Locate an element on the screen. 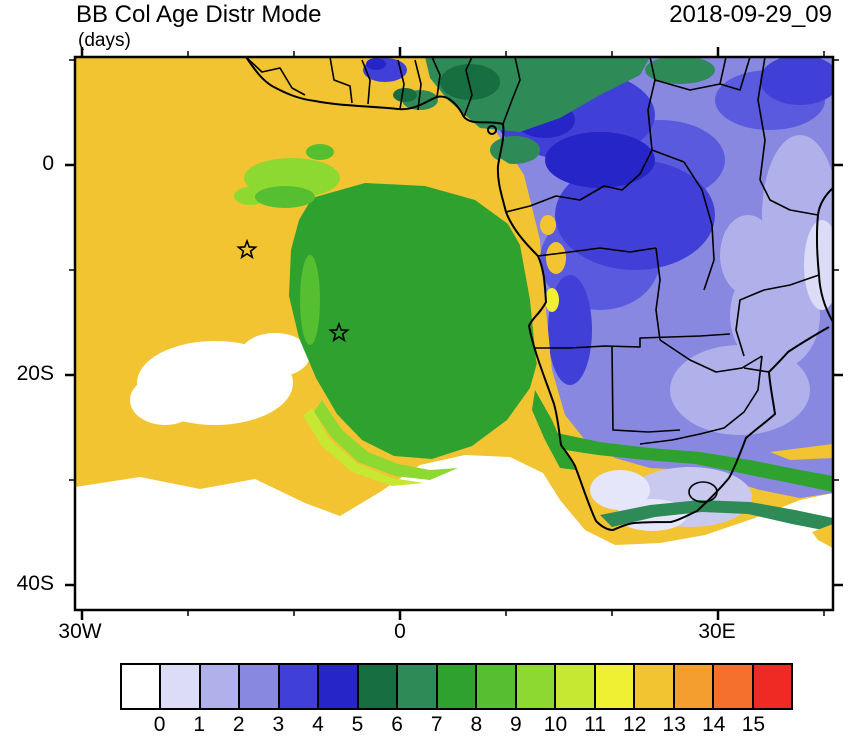  colorbar-label-13: 13 is located at coordinates (674, 724).